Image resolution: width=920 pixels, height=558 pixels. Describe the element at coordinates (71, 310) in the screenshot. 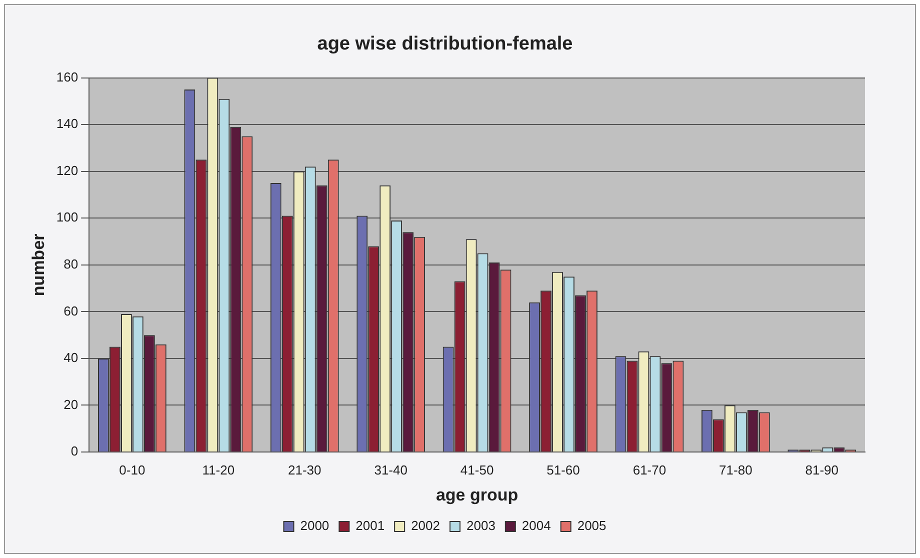

I see `y-tick-label: 60` at that location.